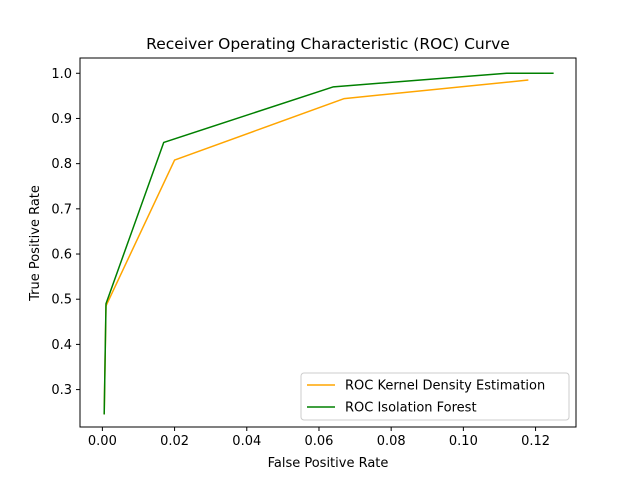 This screenshot has height=480, width=640. What do you see at coordinates (61, 255) in the screenshot?
I see `y-tick-label: 0.6` at bounding box center [61, 255].